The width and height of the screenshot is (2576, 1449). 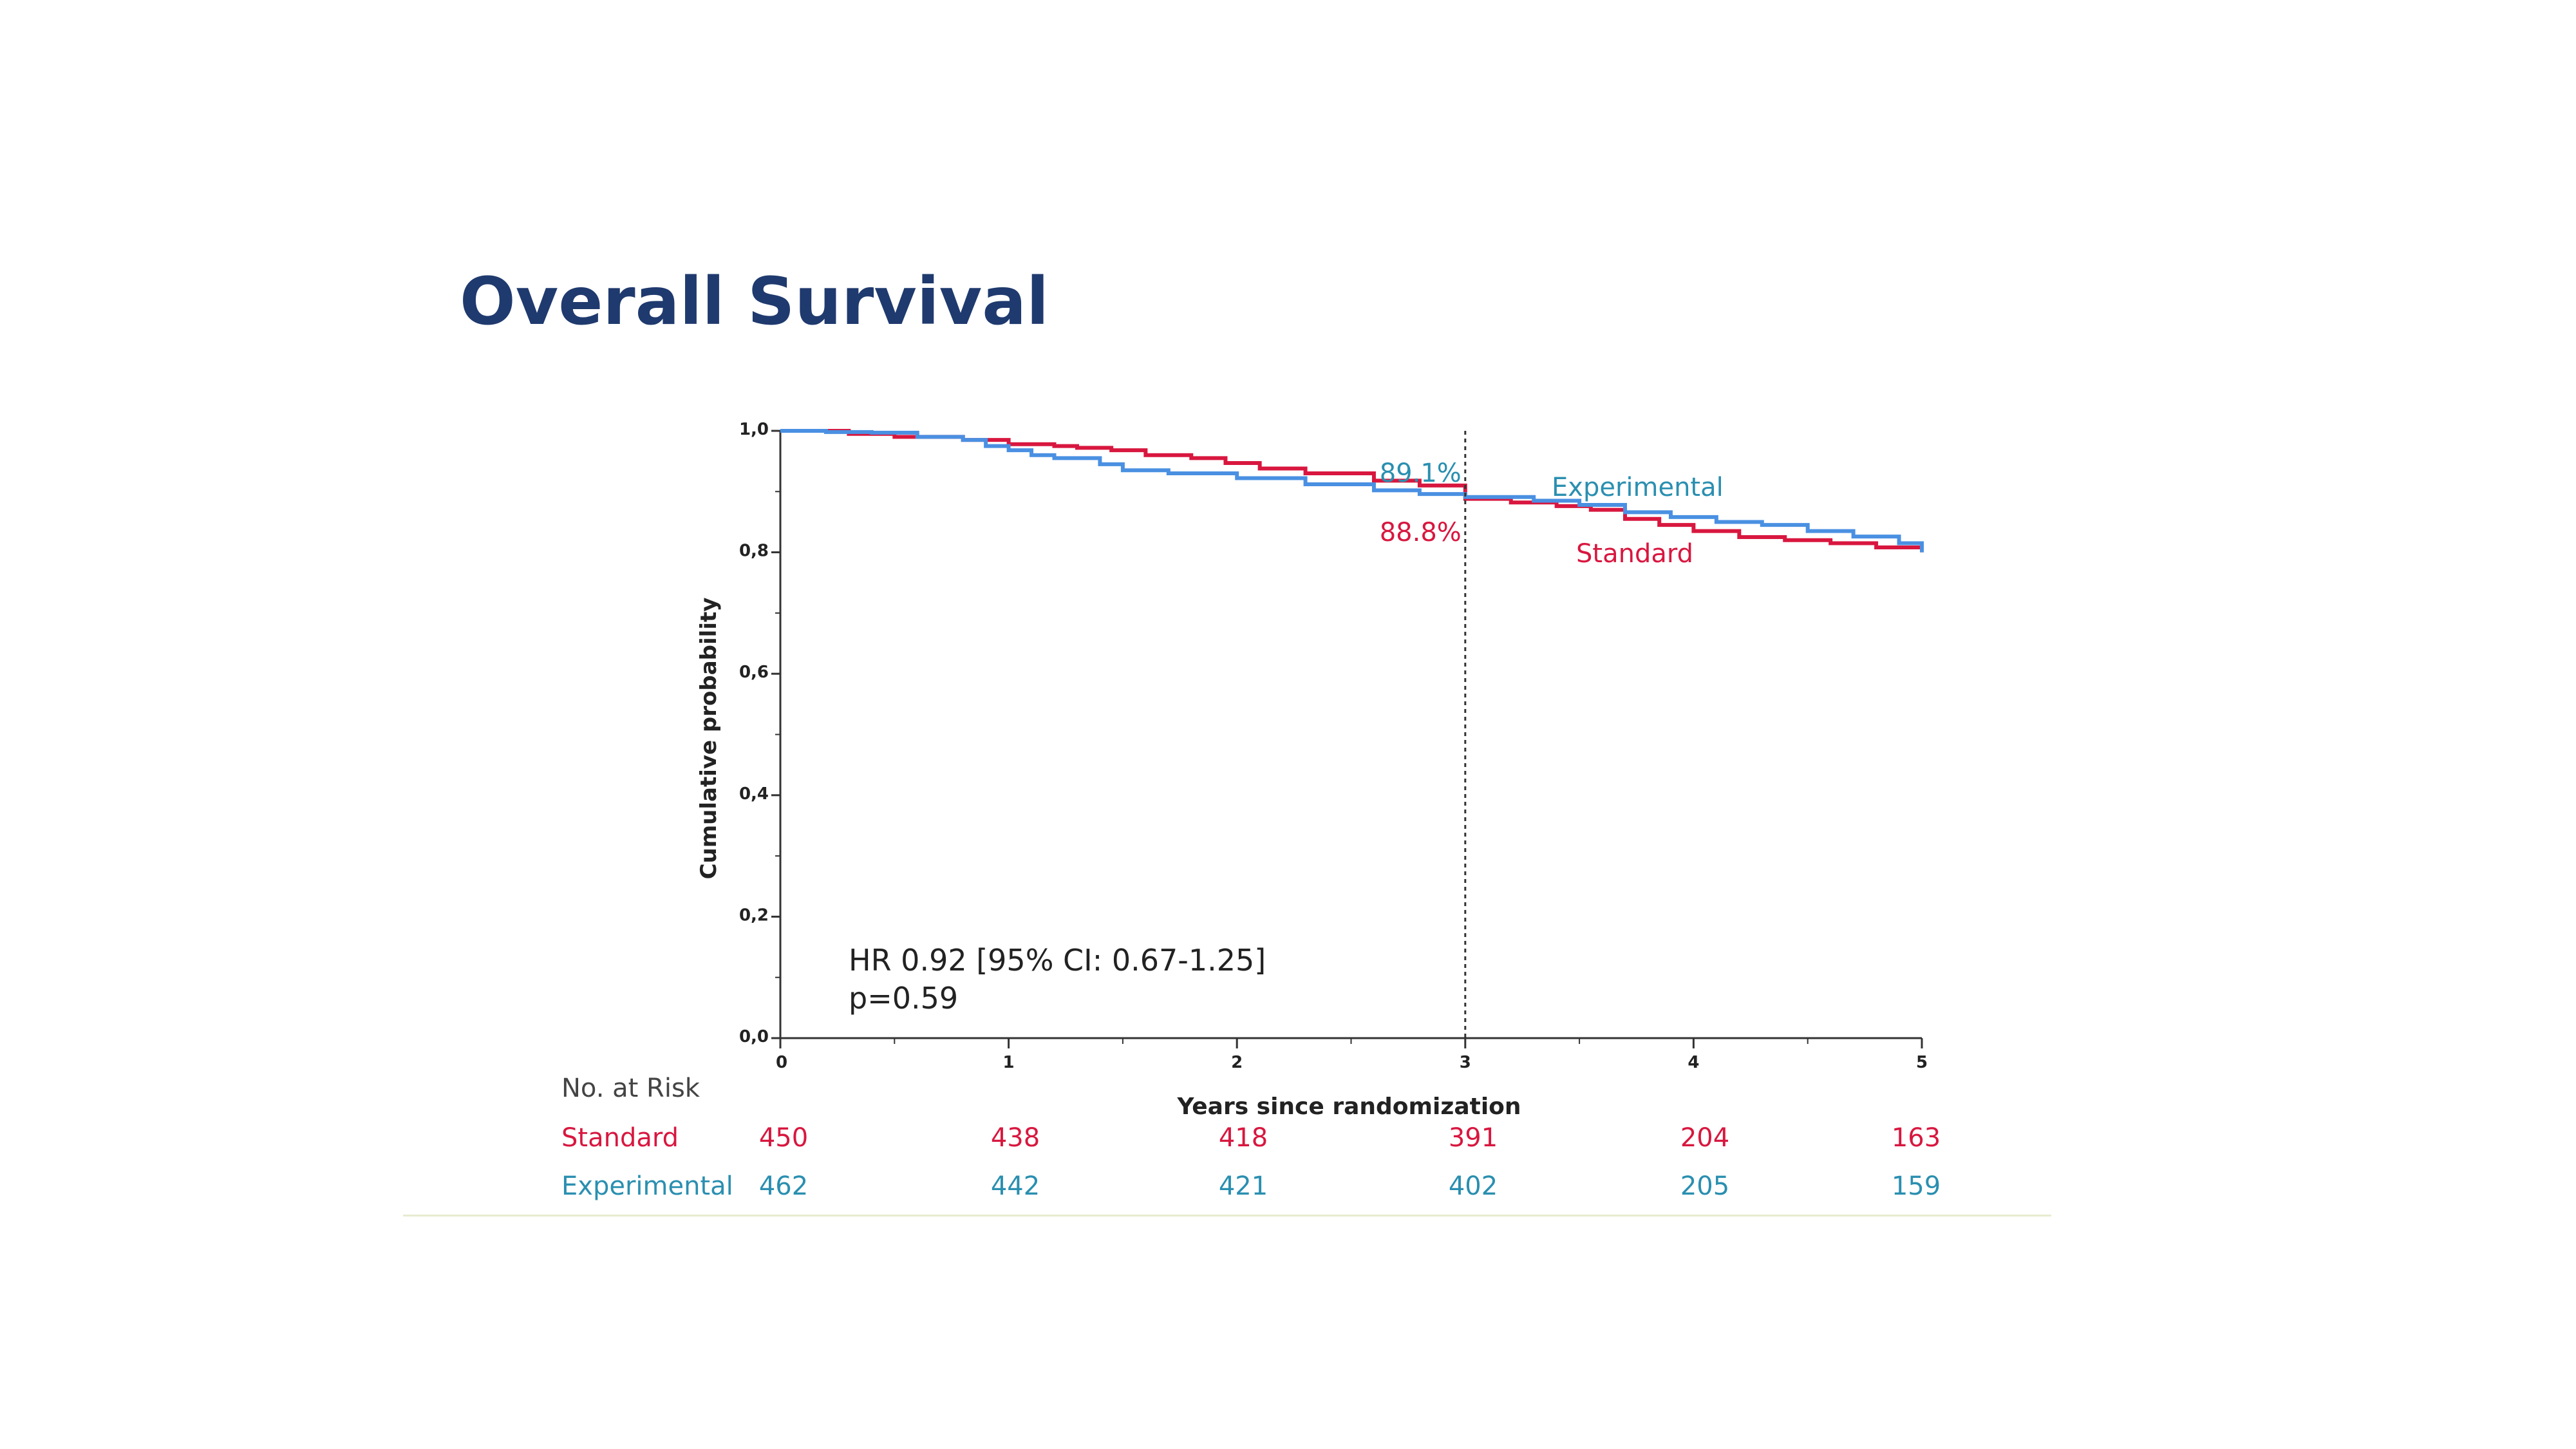 I want to click on at-risk-value: 450, so click(x=783, y=1138).